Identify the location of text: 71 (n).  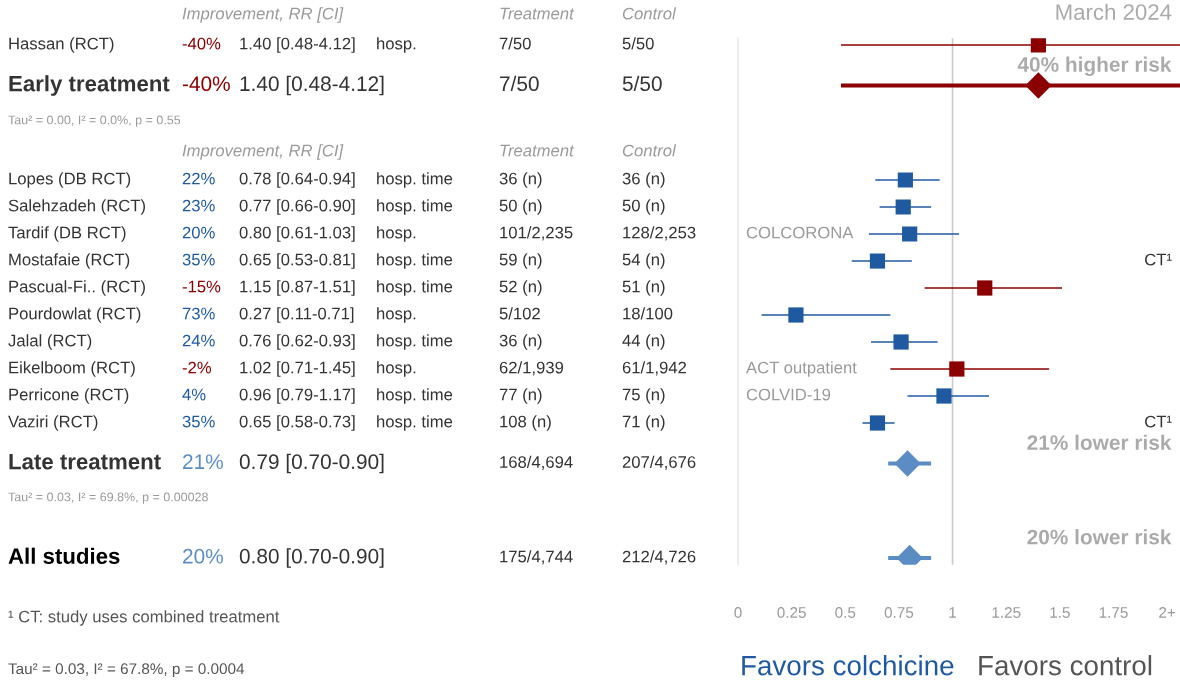
(643, 423).